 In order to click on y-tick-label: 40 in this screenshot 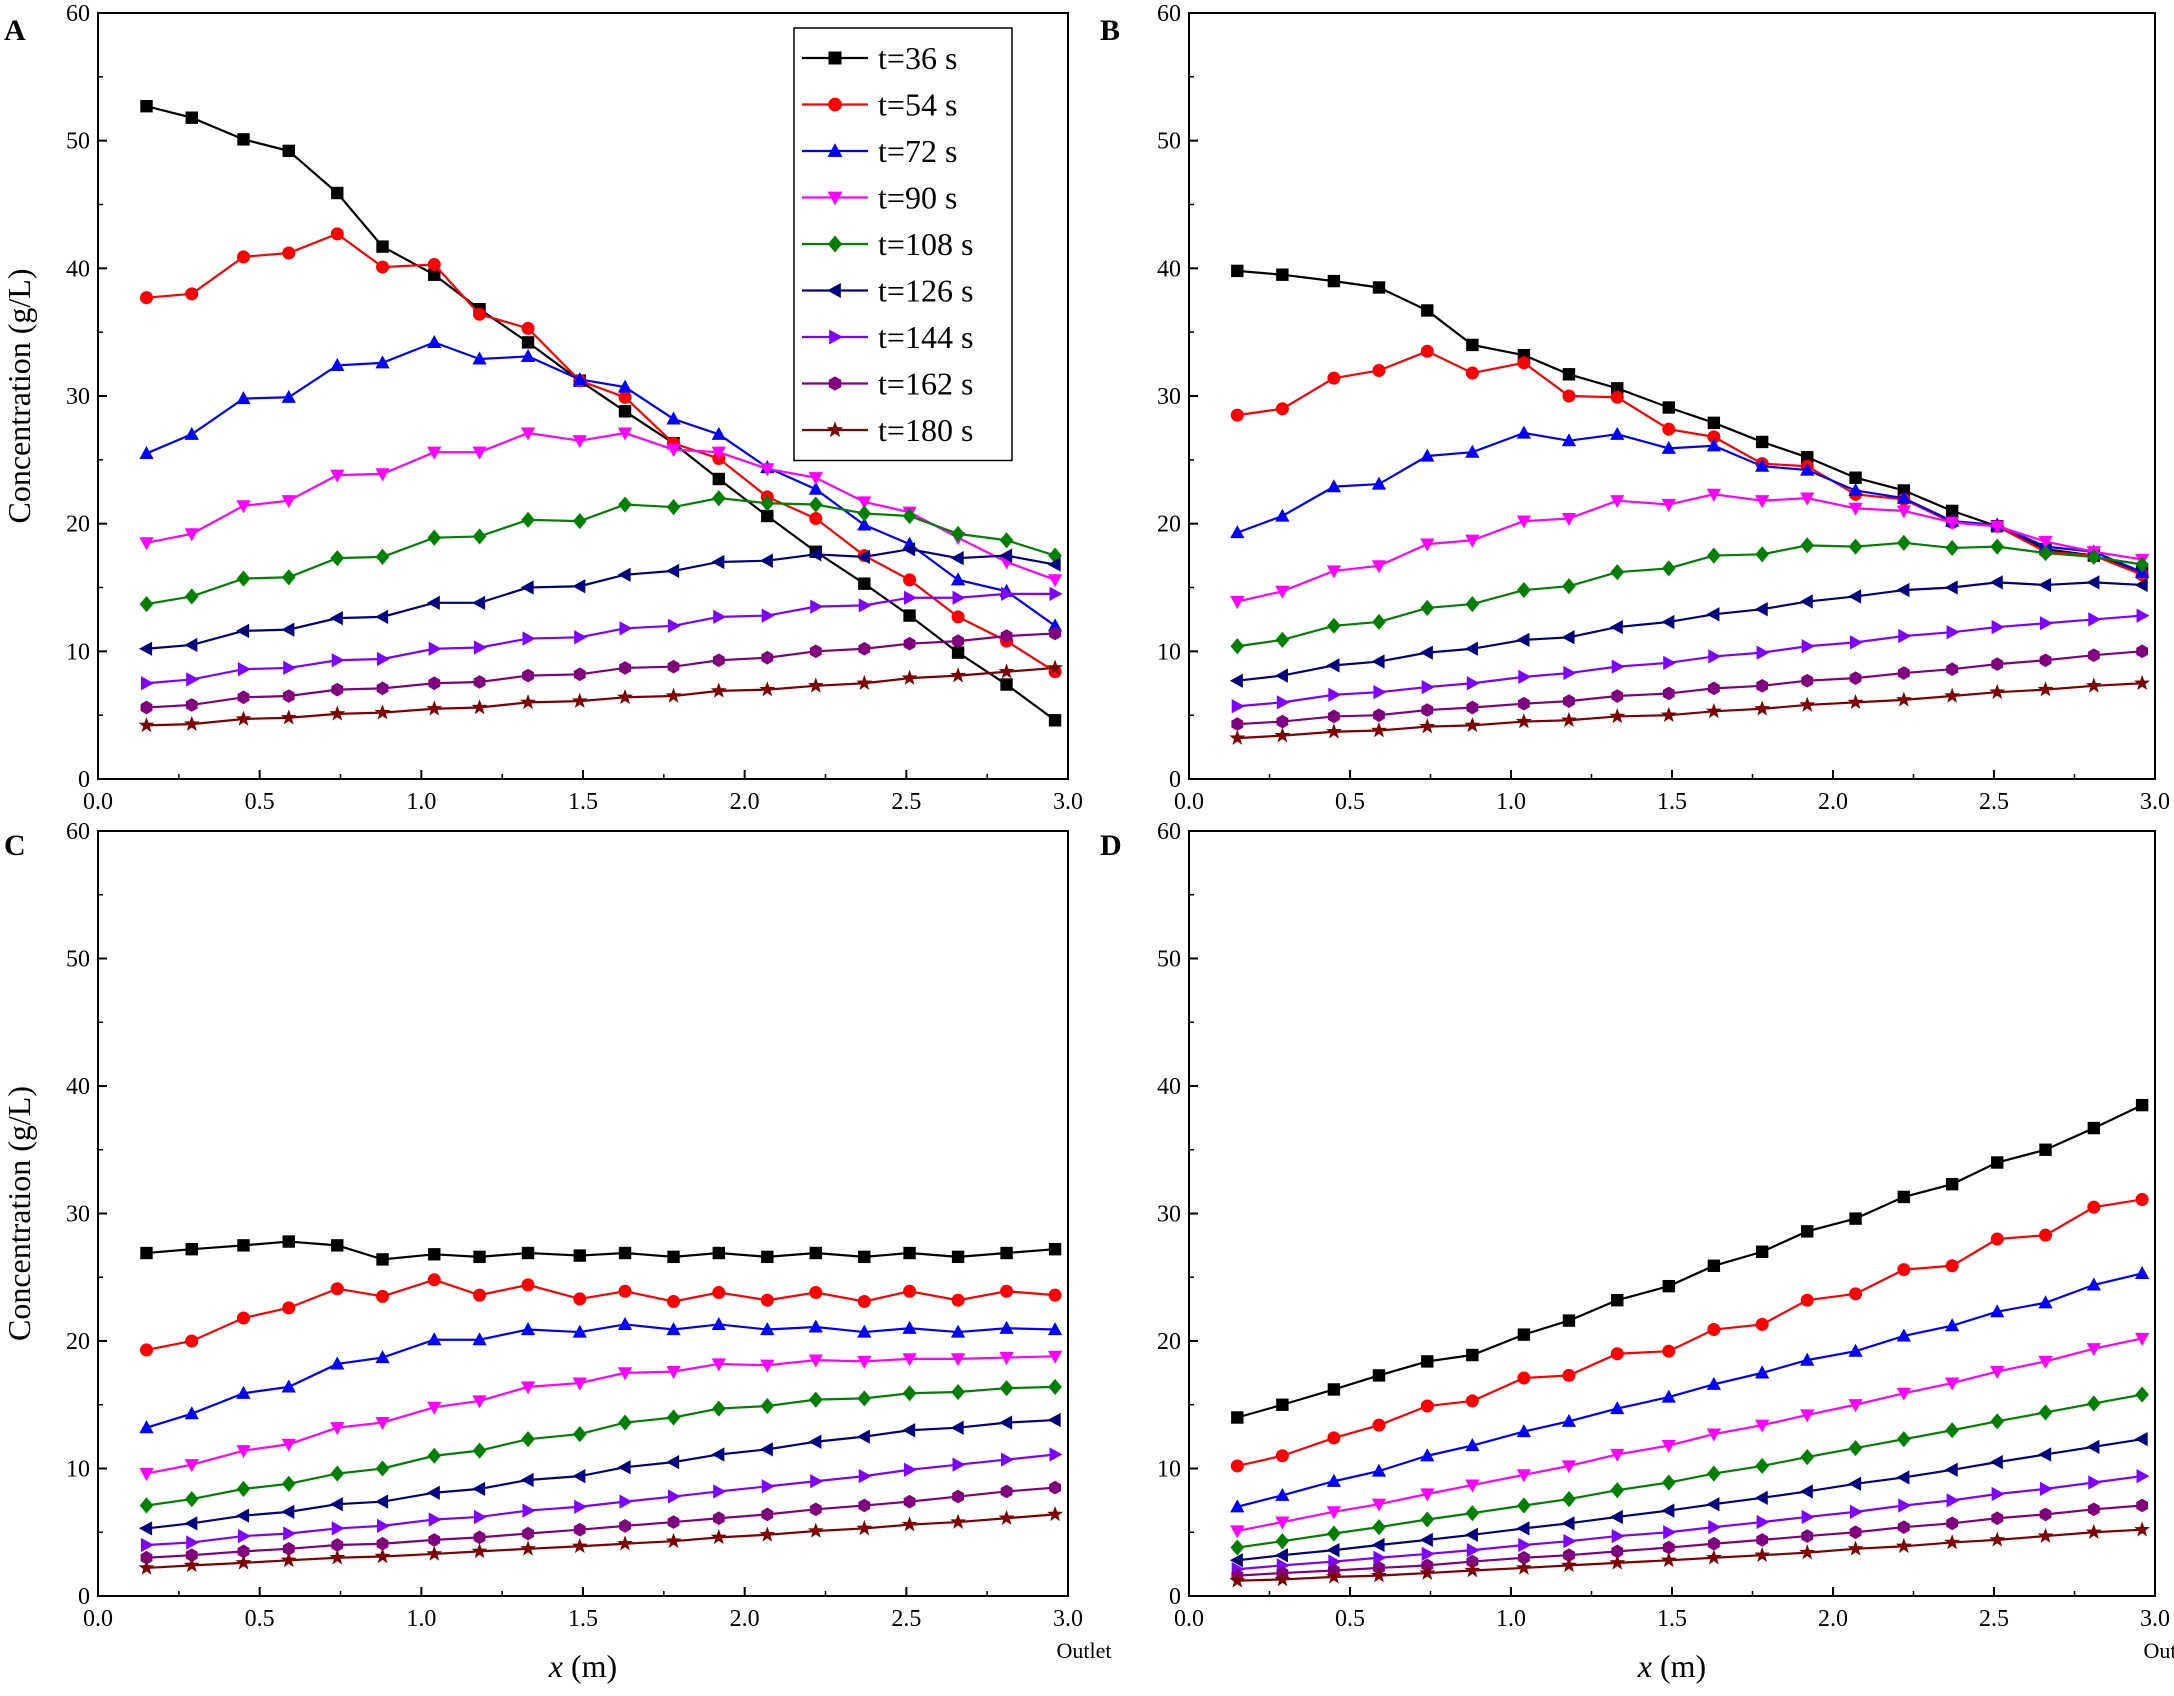, I will do `click(78, 269)`.